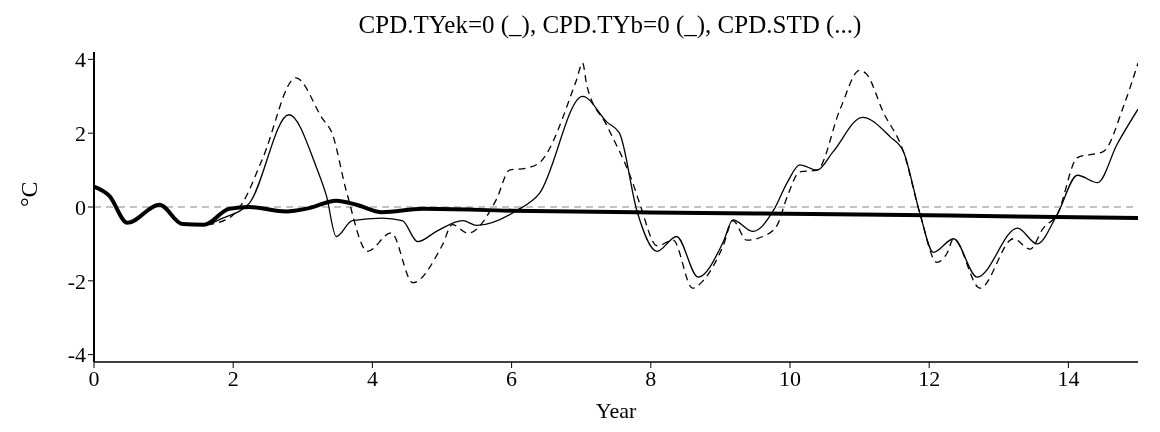 The height and width of the screenshot is (432, 1160). I want to click on x-tick-label: 2, so click(233, 378).